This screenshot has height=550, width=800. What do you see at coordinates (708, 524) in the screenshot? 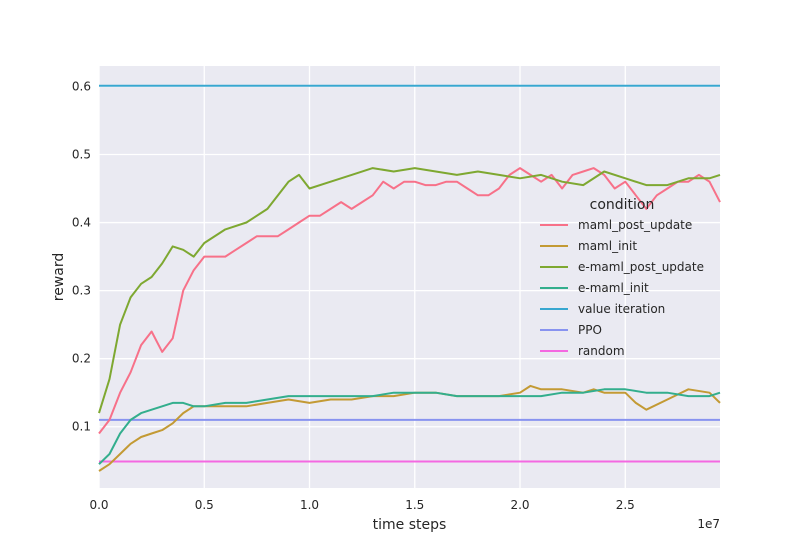
I see `x-axis-offset-label: 1e7` at bounding box center [708, 524].